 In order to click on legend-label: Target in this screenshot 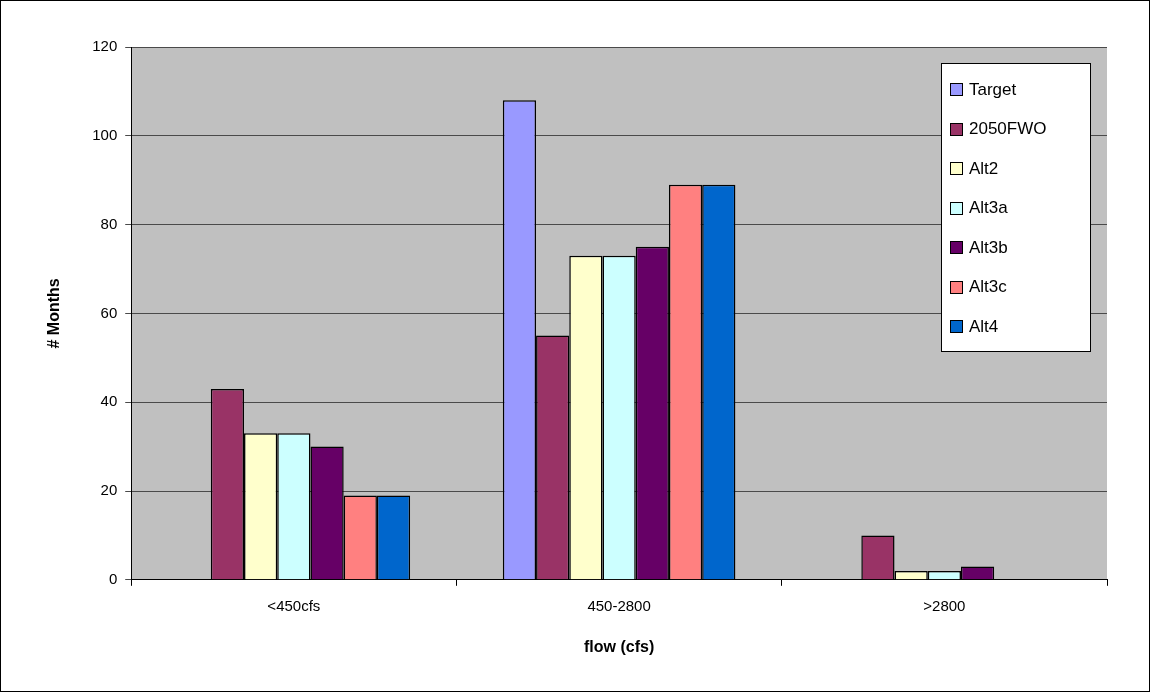, I will do `click(993, 89)`.